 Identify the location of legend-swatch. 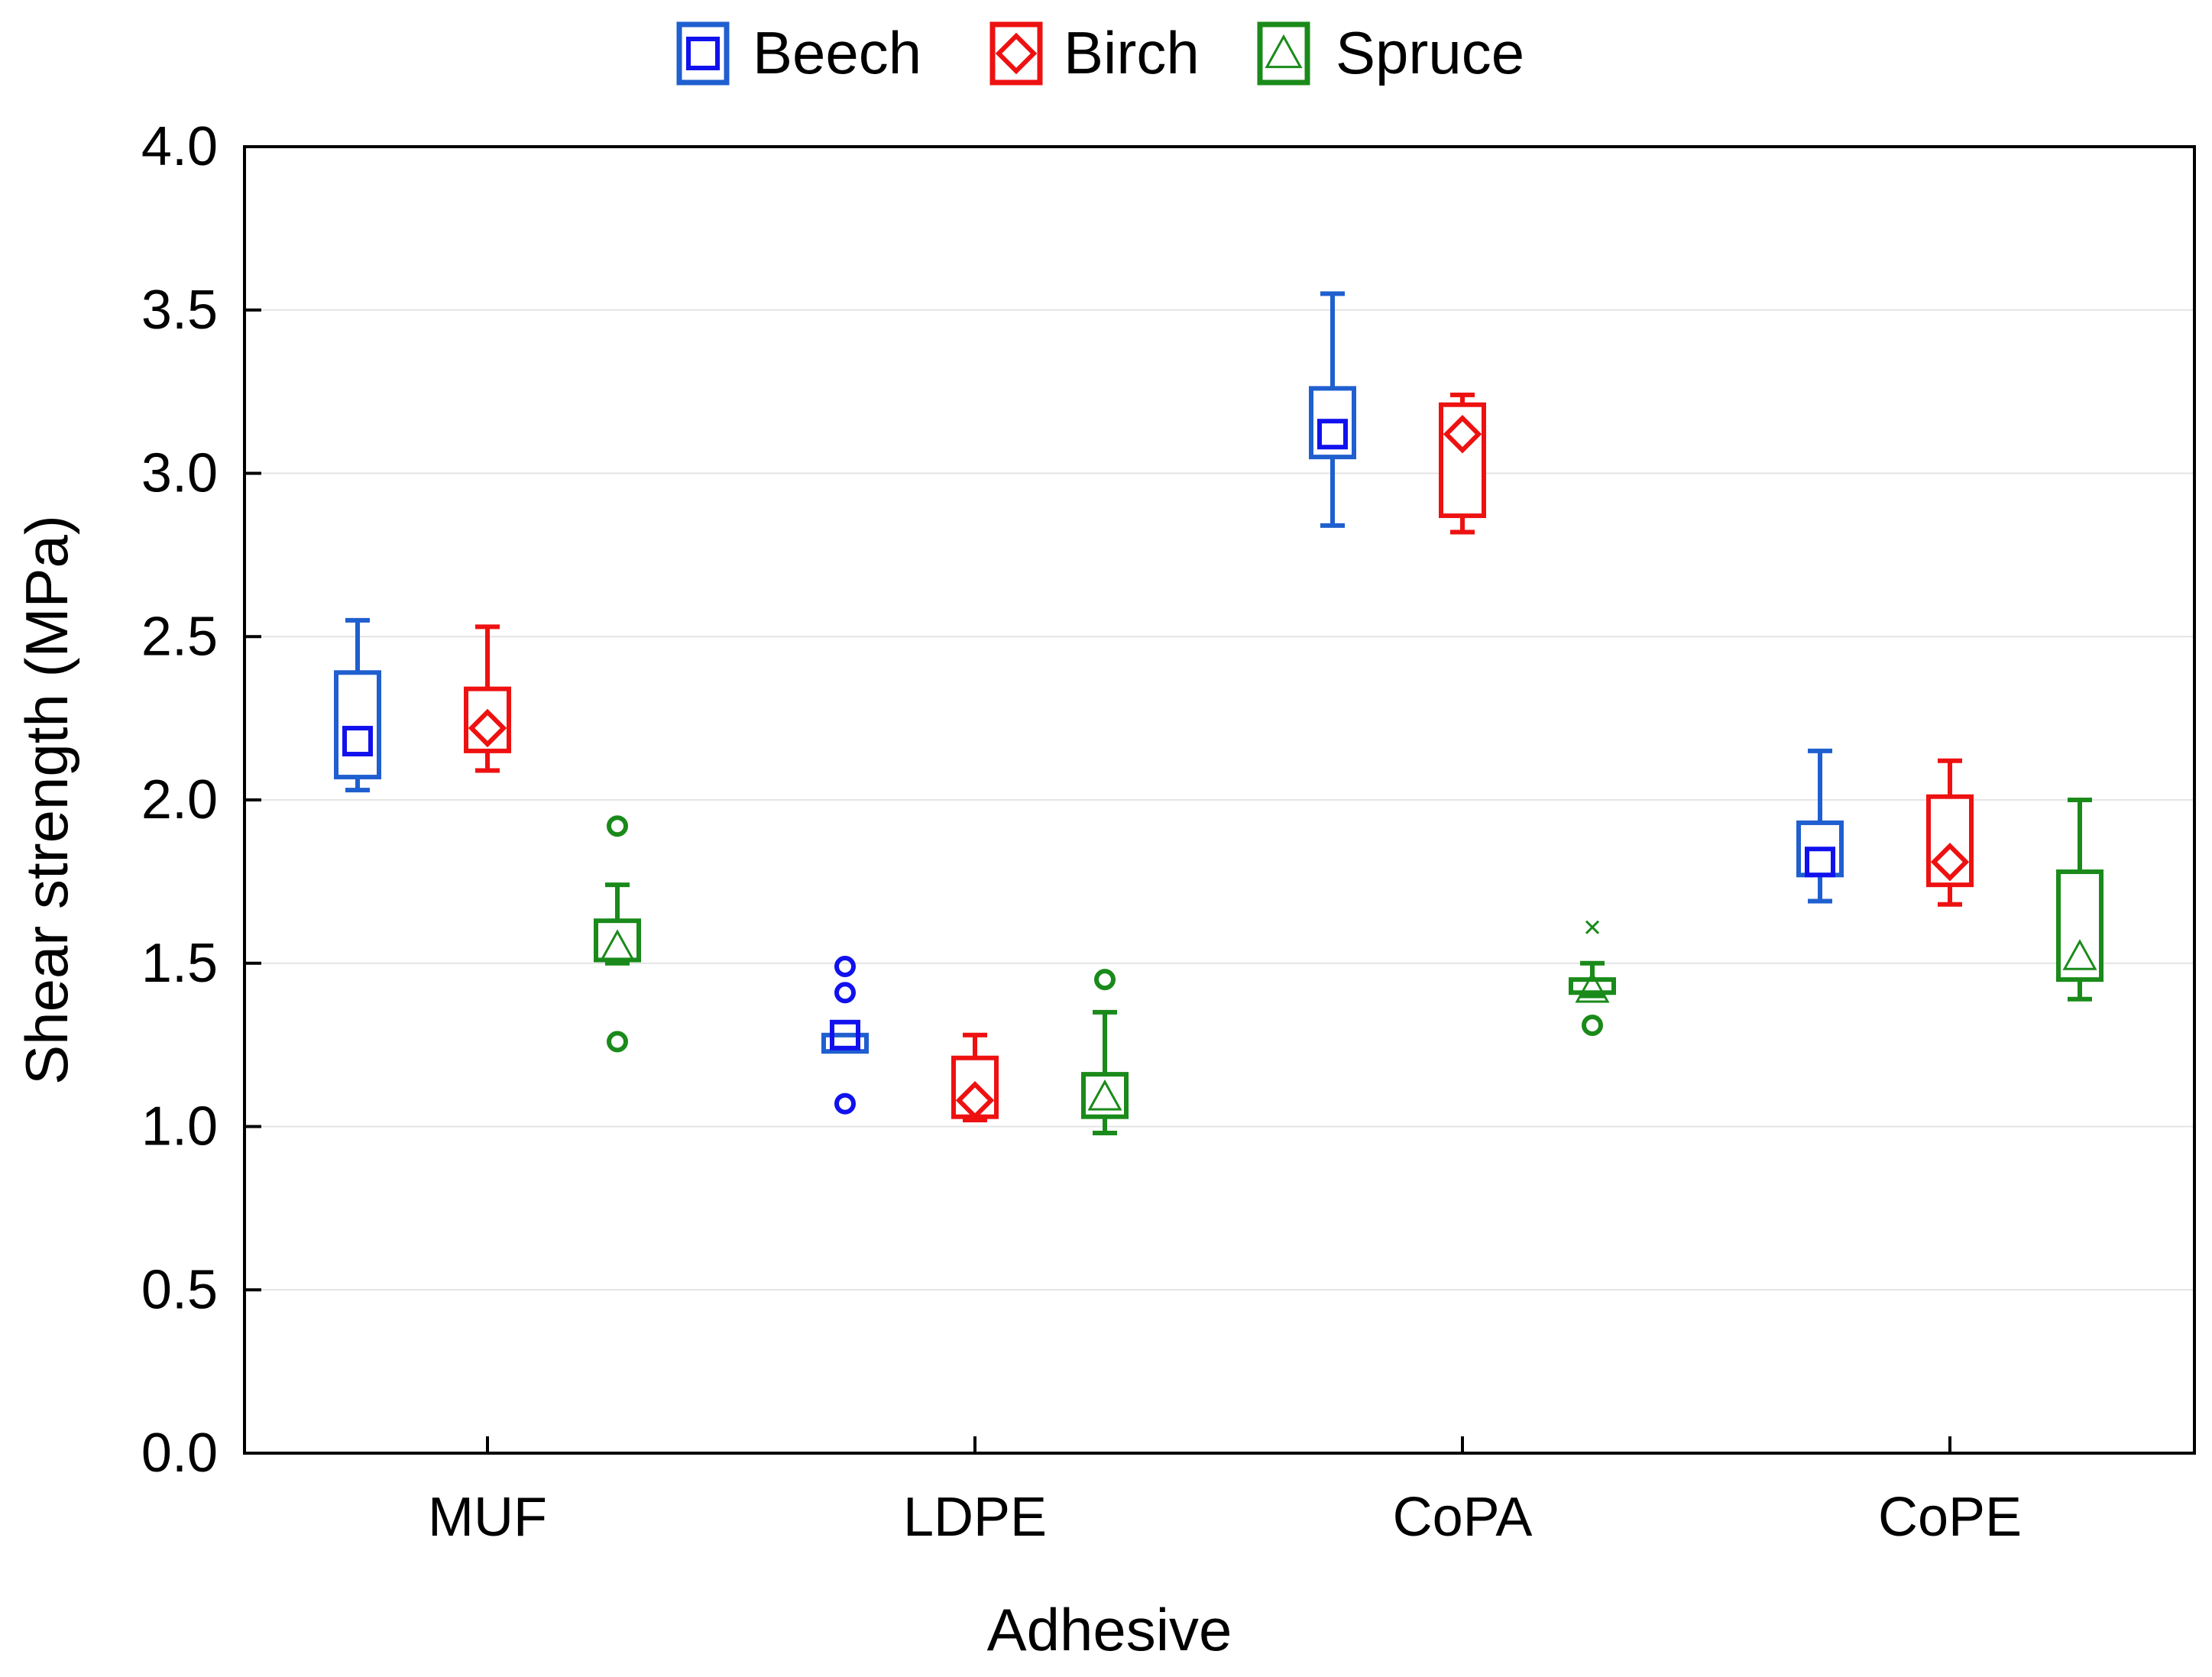
(1283, 53).